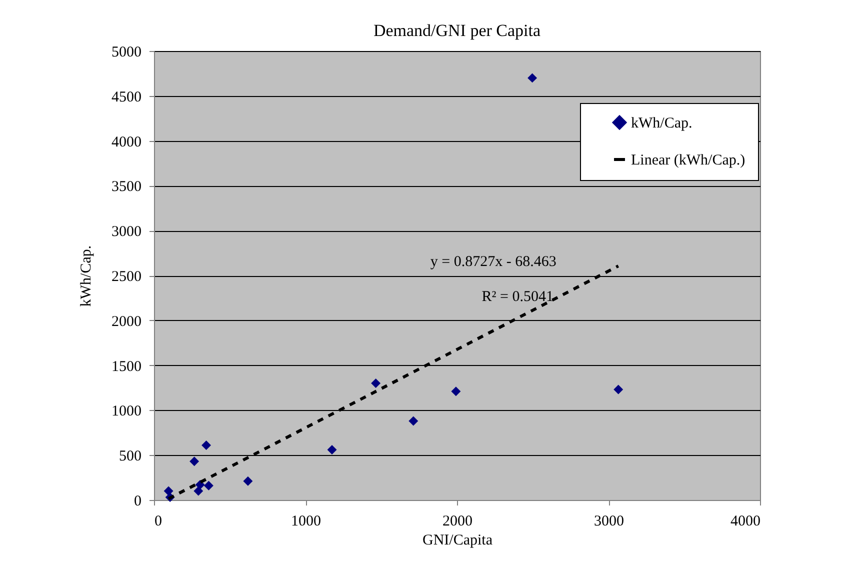 Image resolution: width=859 pixels, height=583 pixels. Describe the element at coordinates (518, 297) in the screenshot. I see `annotation: R² = 0.5041` at that location.